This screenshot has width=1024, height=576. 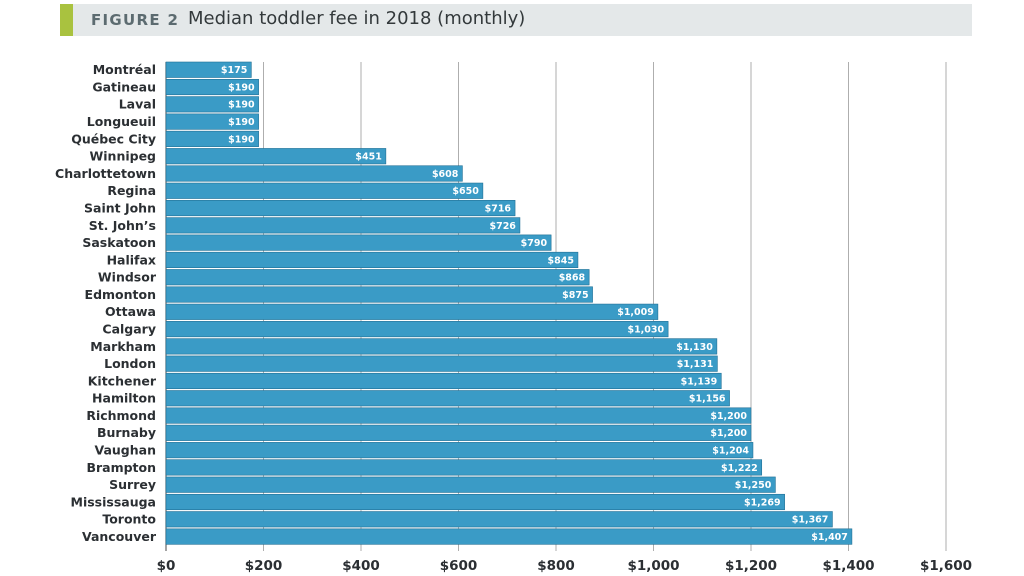 What do you see at coordinates (122, 380) in the screenshot?
I see `category-label: Kitchener` at bounding box center [122, 380].